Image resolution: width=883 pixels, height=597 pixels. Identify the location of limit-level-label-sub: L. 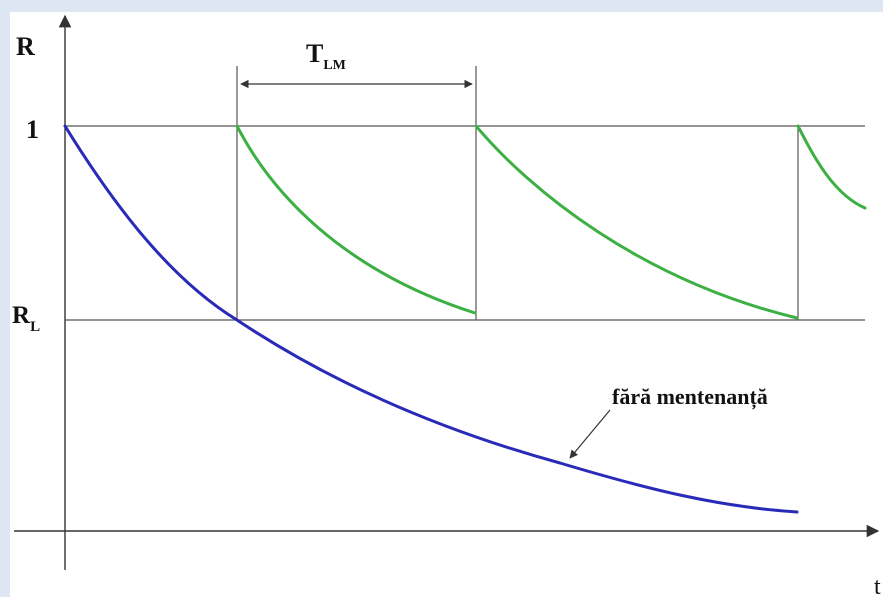
(35, 327).